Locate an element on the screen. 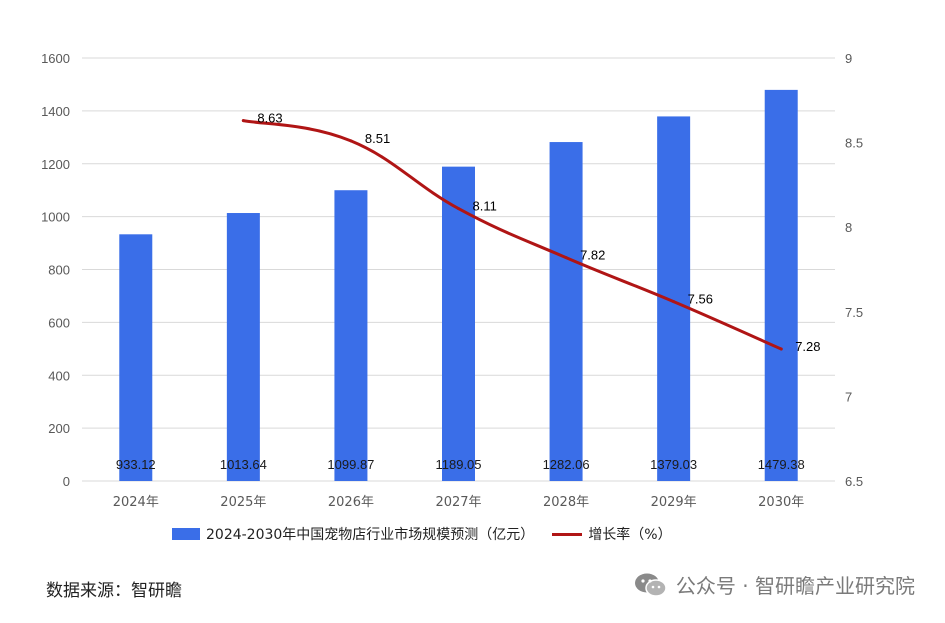 The width and height of the screenshot is (945, 623). wechat-icon is located at coordinates (650, 585).